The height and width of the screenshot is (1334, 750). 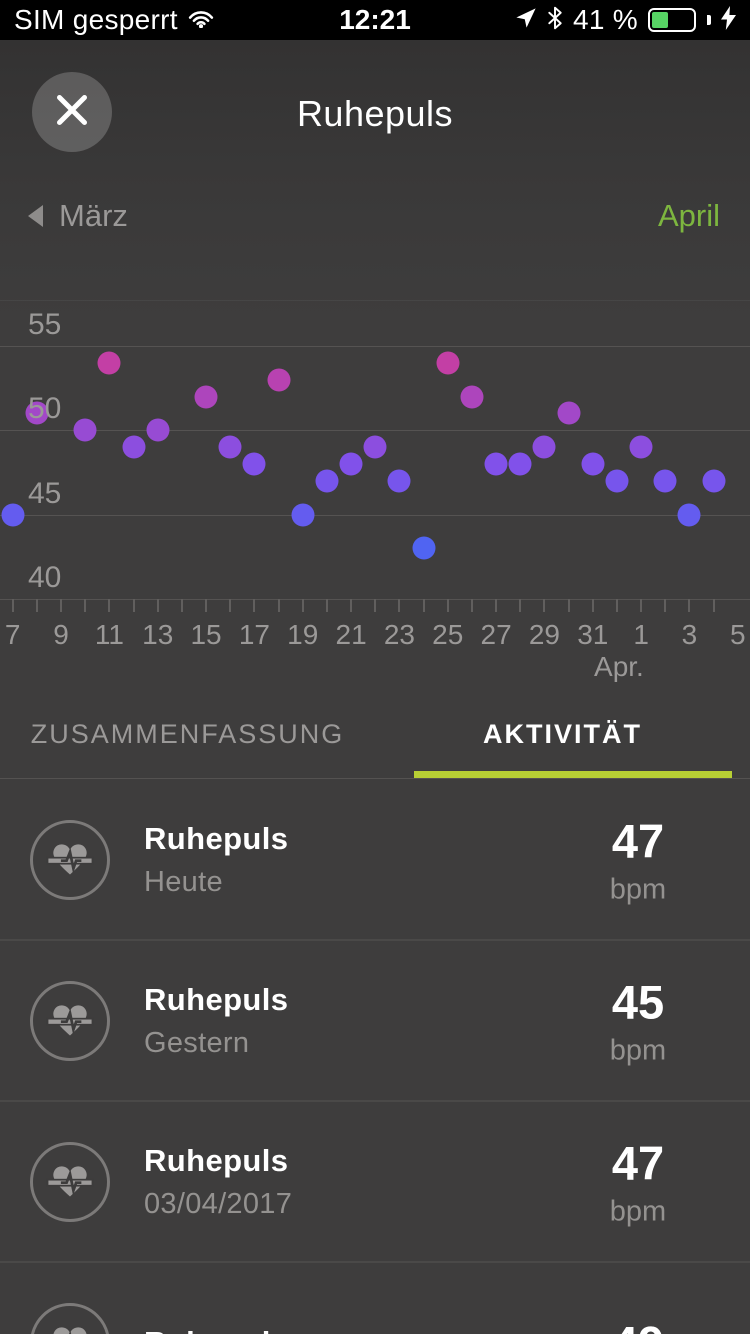 I want to click on x-axis-label: 13, so click(x=158, y=634).